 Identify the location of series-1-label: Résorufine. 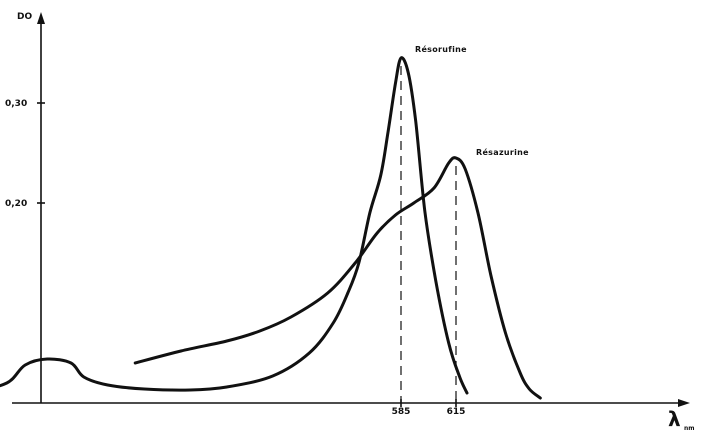
(441, 49).